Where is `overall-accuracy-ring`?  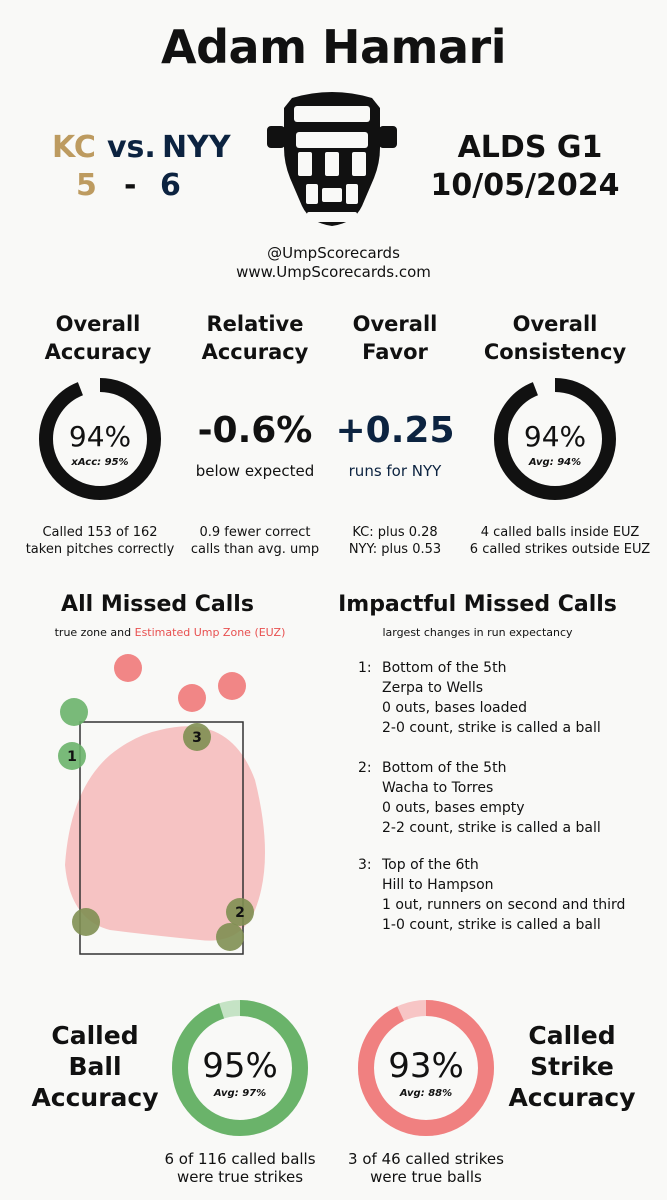 overall-accuracy-ring is located at coordinates (100, 439).